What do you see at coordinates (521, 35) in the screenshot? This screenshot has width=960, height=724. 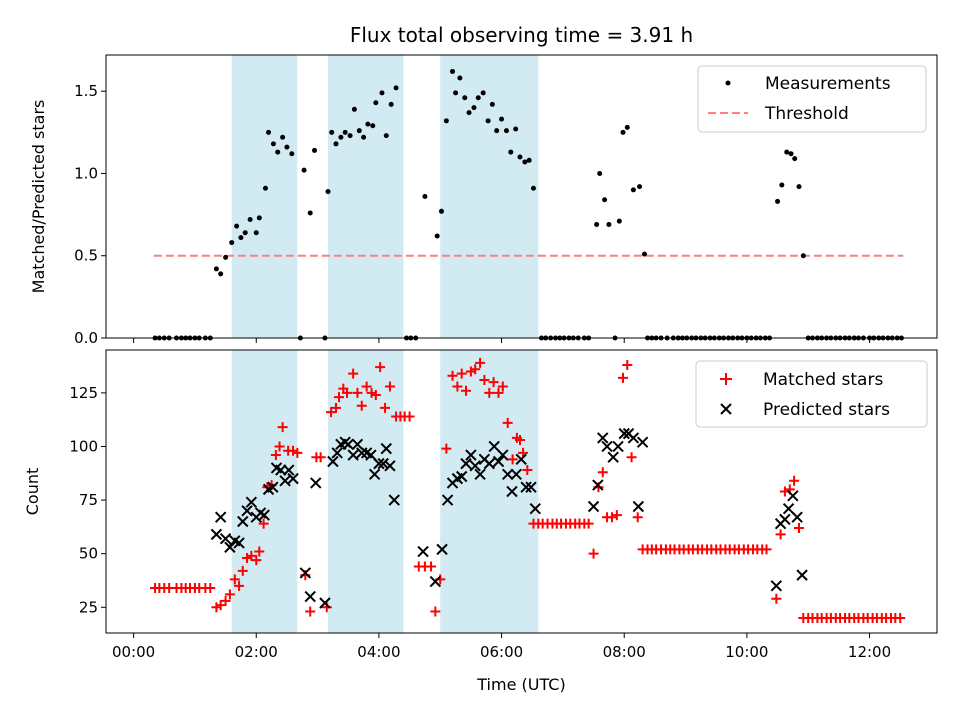 I see `chart-title: Flux total observing time = 3.91 h` at bounding box center [521, 35].